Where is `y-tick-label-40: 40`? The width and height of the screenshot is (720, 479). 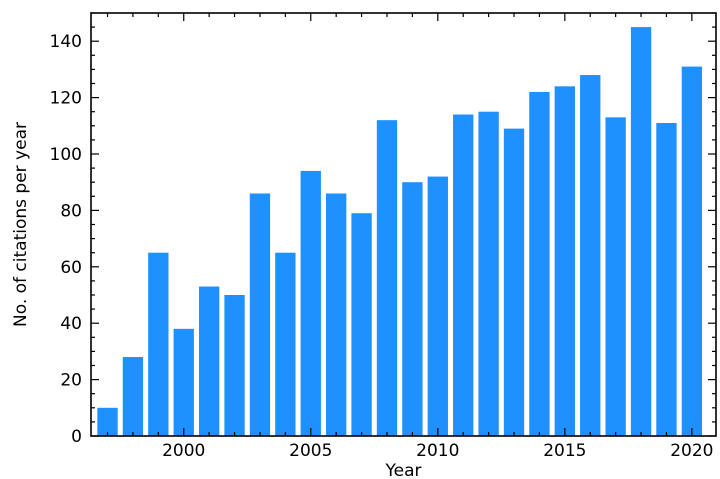 y-tick-label-40: 40 is located at coordinates (71, 324).